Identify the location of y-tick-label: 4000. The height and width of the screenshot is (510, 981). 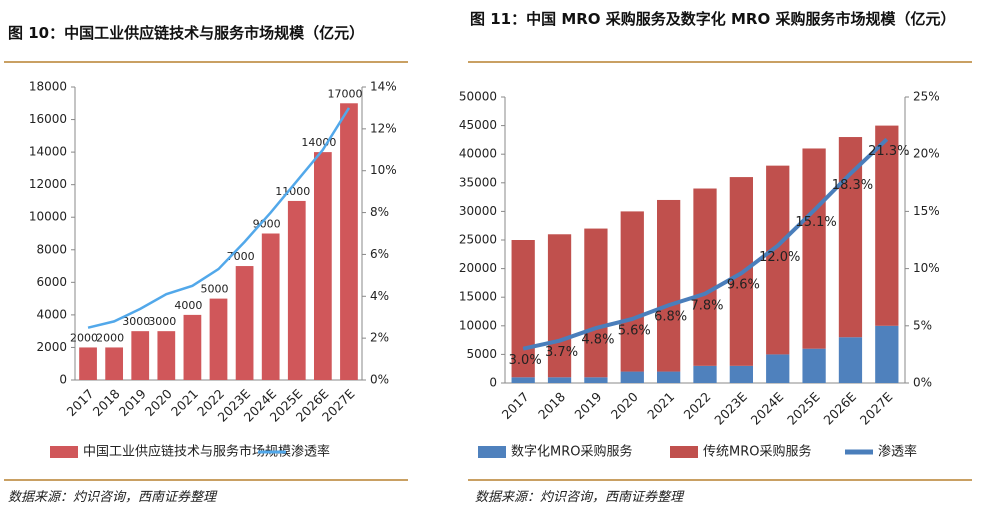
(51, 314).